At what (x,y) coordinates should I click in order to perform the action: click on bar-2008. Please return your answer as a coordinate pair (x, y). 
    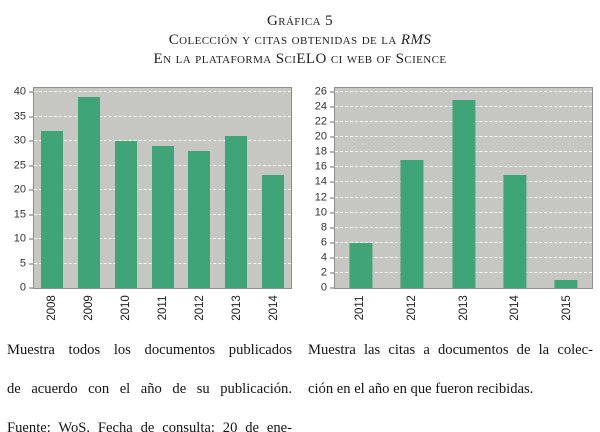
    Looking at the image, I should click on (52, 209).